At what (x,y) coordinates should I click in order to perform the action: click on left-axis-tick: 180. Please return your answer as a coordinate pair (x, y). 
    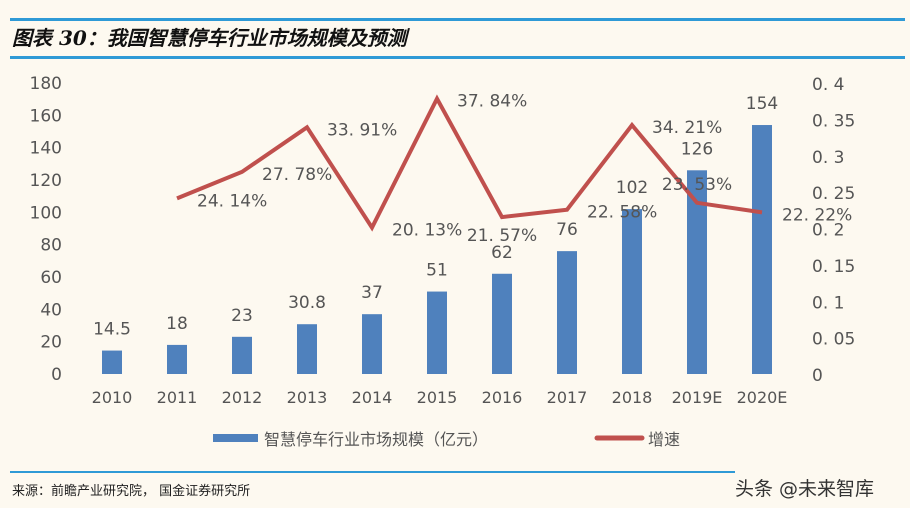
    Looking at the image, I should click on (46, 84).